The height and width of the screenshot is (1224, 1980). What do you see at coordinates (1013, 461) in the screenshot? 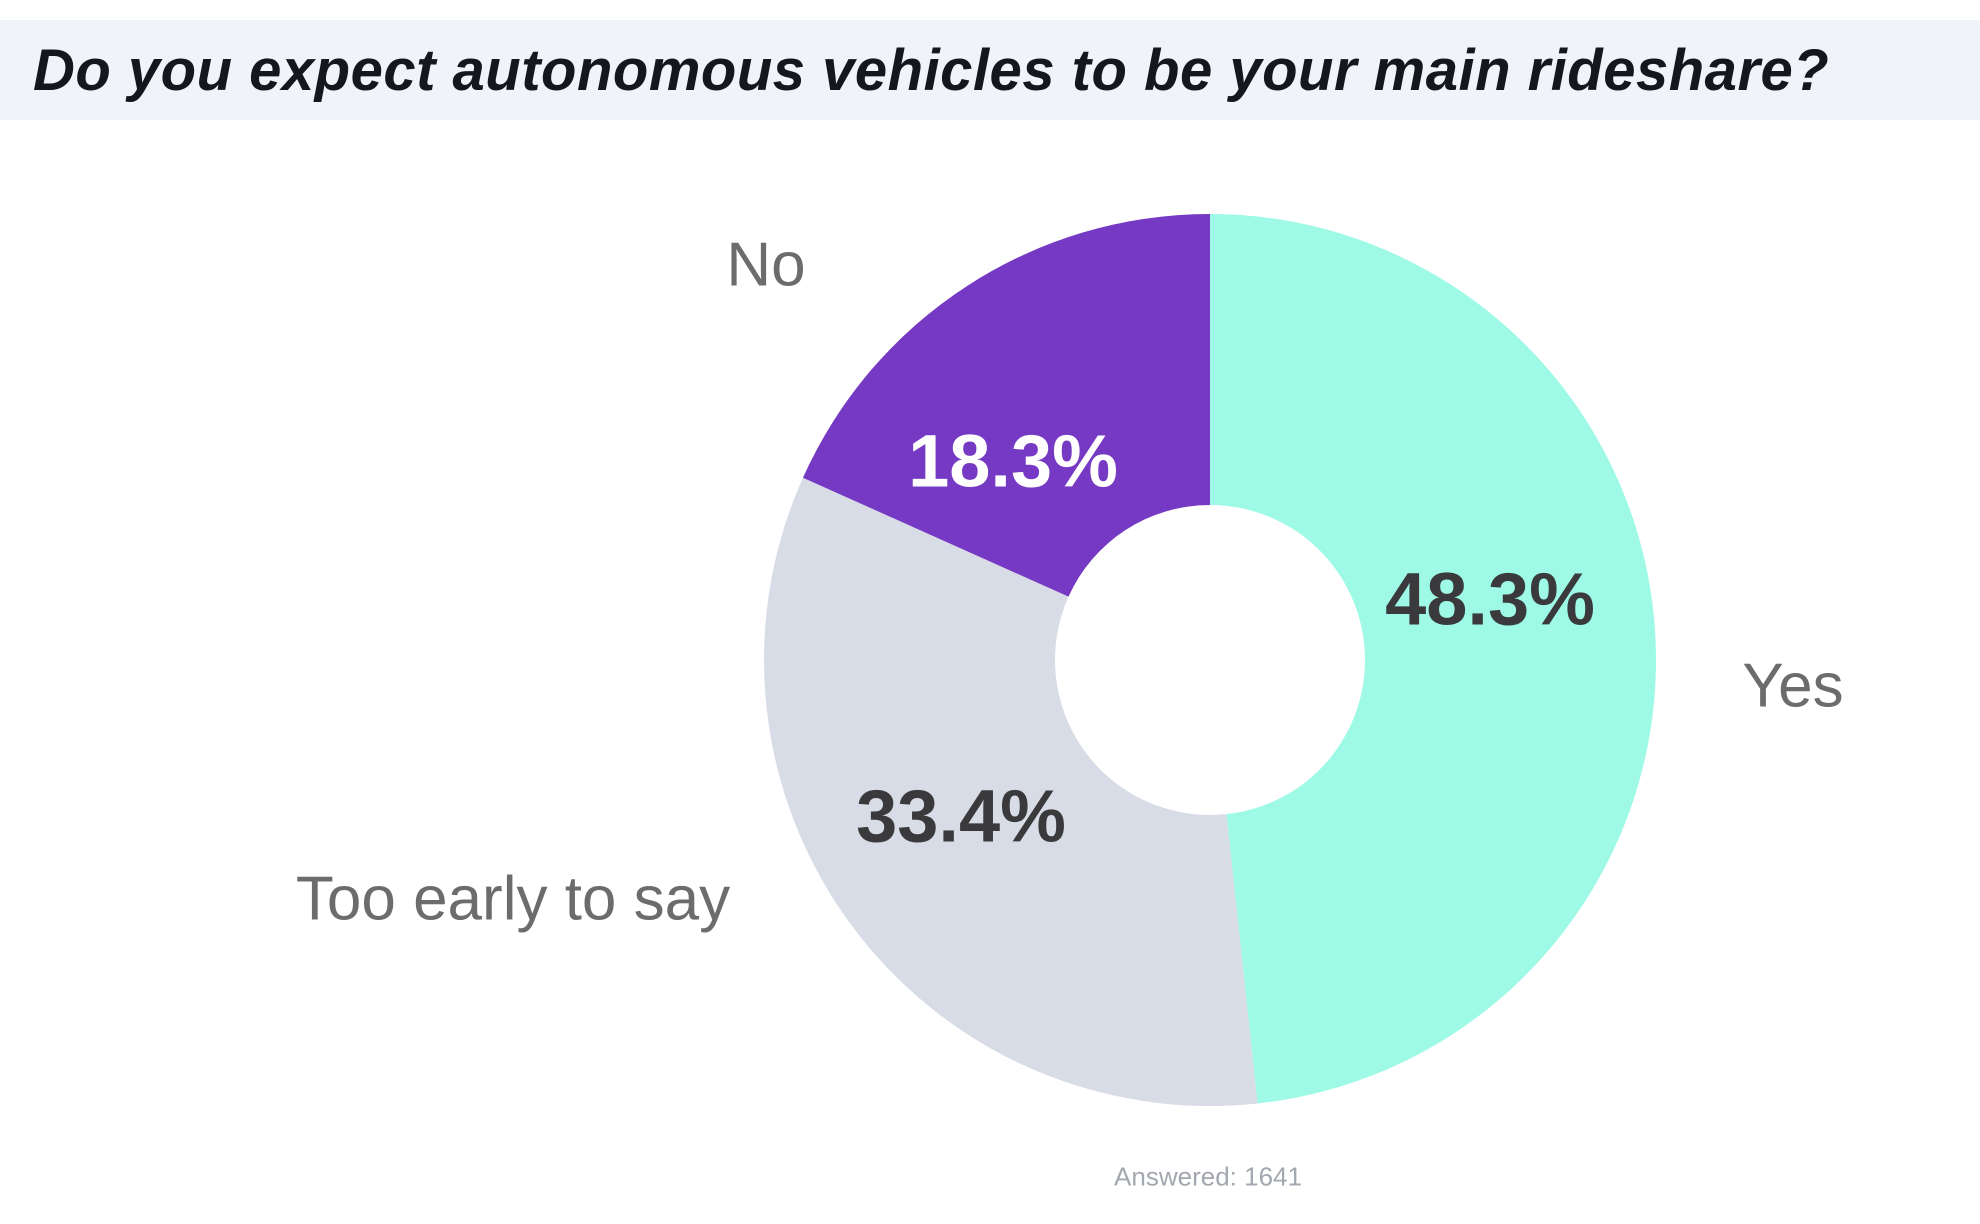
I see `value-label-no: 18.3%` at bounding box center [1013, 461].